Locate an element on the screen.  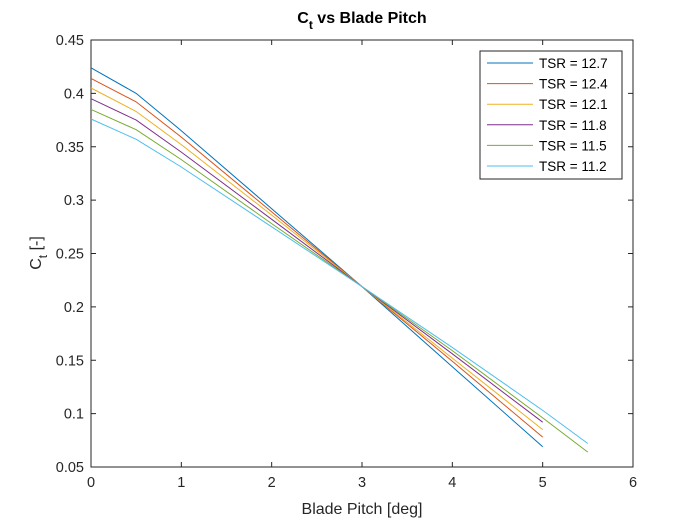
y-tick-label: 0.3 is located at coordinates (74, 201).